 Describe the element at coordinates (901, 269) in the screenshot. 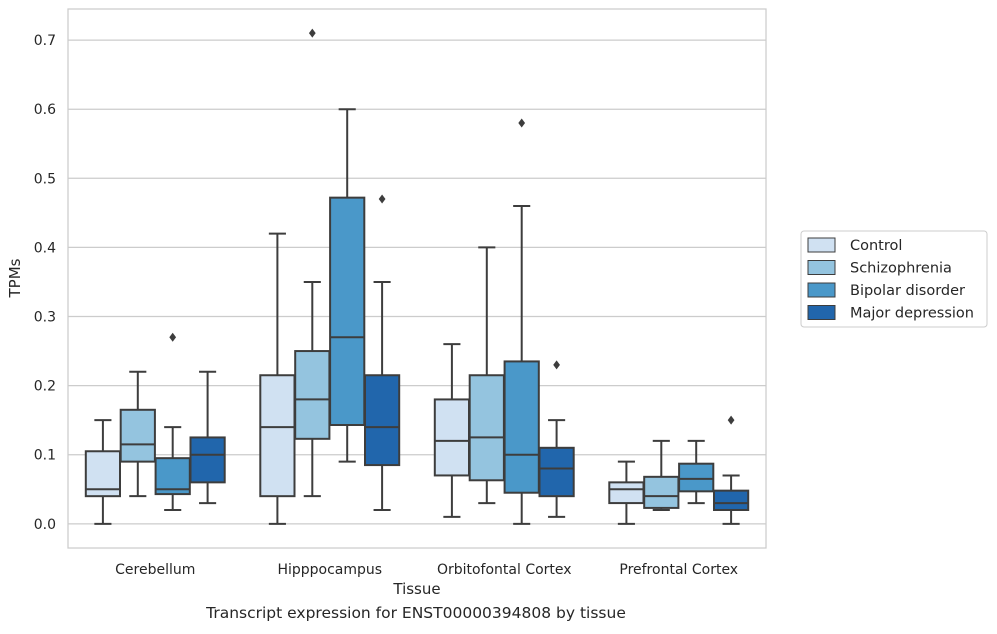

I see `legend-label: Schizophrenia` at that location.